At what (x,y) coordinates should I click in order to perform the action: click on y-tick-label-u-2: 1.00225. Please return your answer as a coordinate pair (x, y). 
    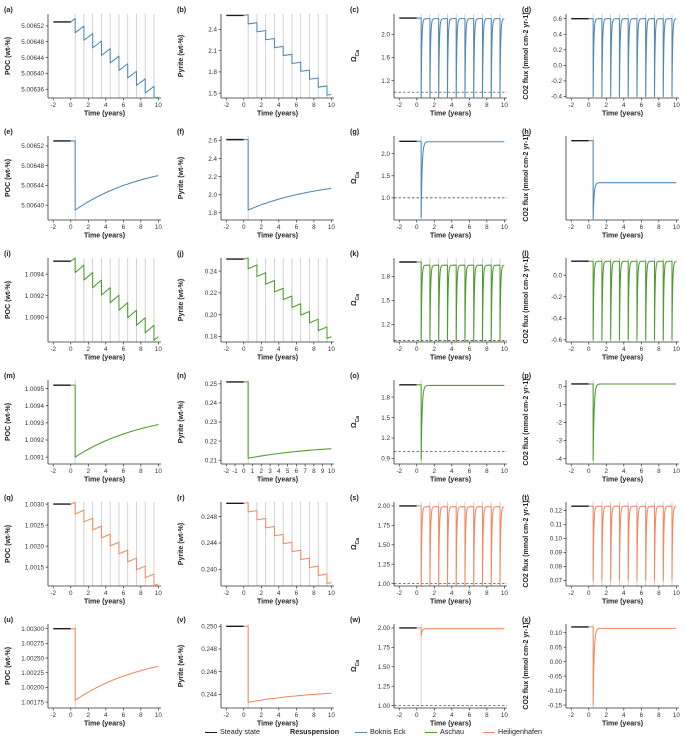
    Looking at the image, I should click on (32, 673).